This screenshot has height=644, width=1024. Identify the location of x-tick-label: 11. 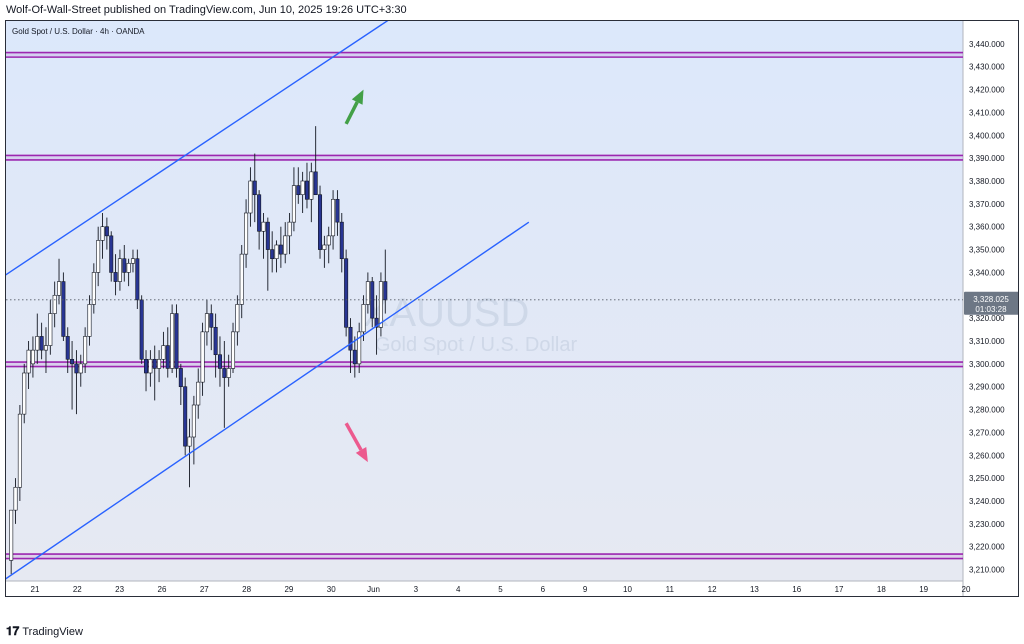
(670, 589).